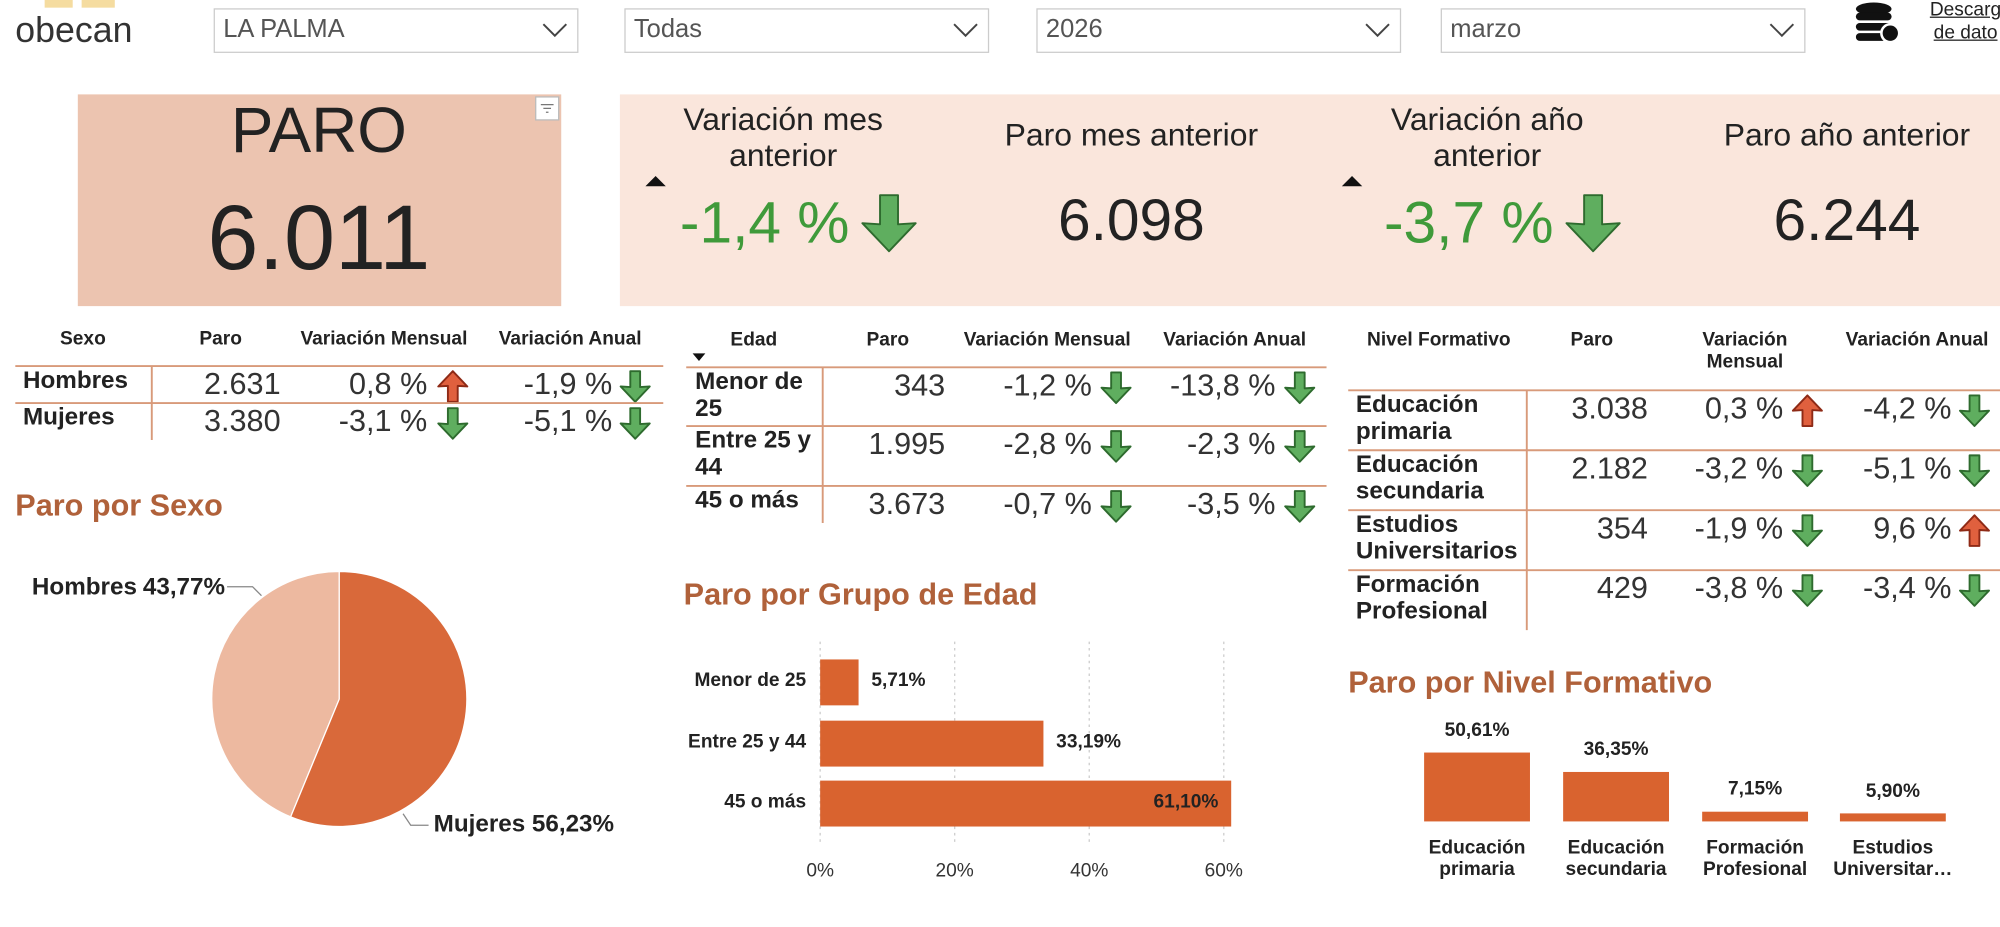 The image size is (2000, 927). I want to click on column-header: Sexo, so click(83, 338).